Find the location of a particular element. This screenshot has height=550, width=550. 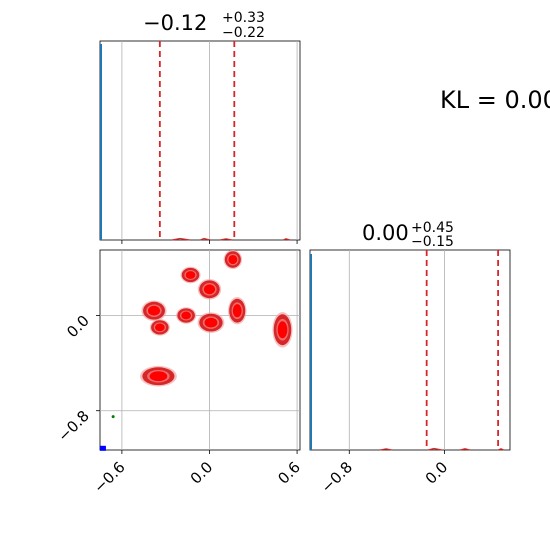

top-histogram-panel is located at coordinates (200, 142).